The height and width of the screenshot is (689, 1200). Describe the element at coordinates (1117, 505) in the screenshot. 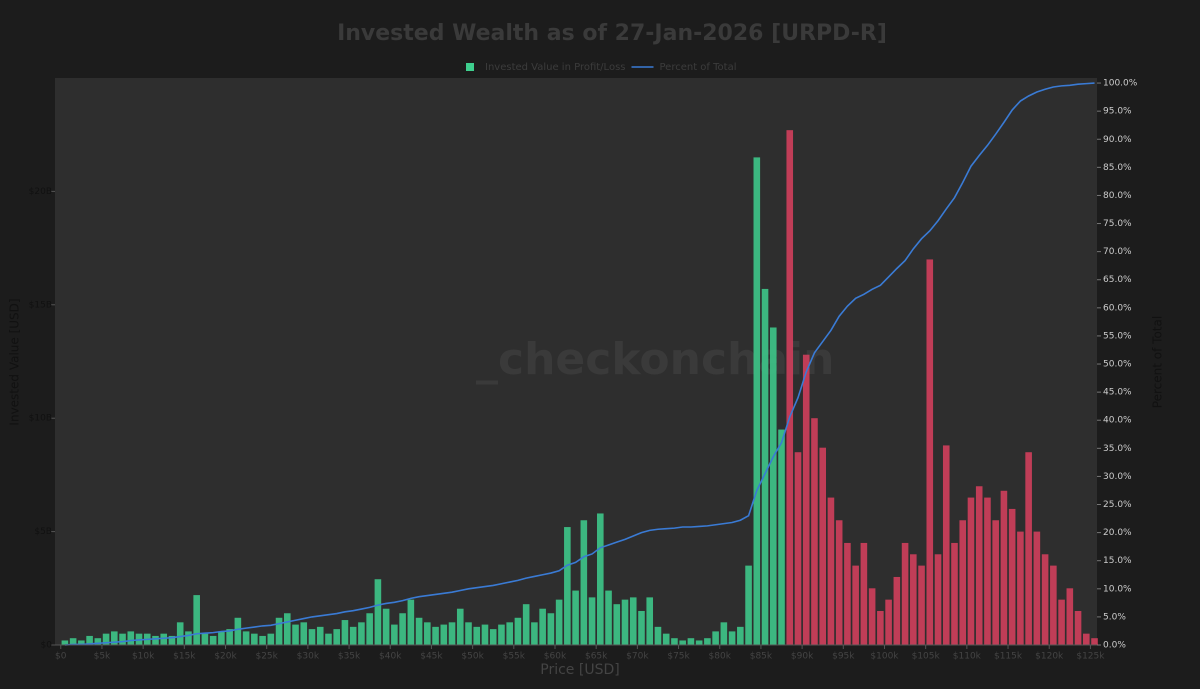

I see `y2-tick-label: 25.0%` at that location.